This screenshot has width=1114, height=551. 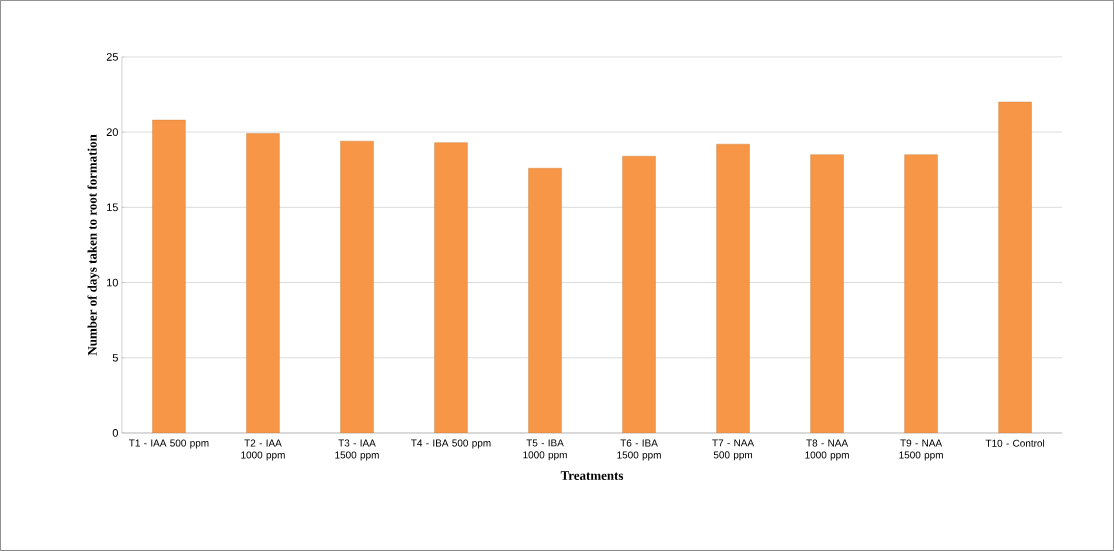 What do you see at coordinates (357, 450) in the screenshot?
I see `x-tick-label: T3 - IAA 1500 ppm` at bounding box center [357, 450].